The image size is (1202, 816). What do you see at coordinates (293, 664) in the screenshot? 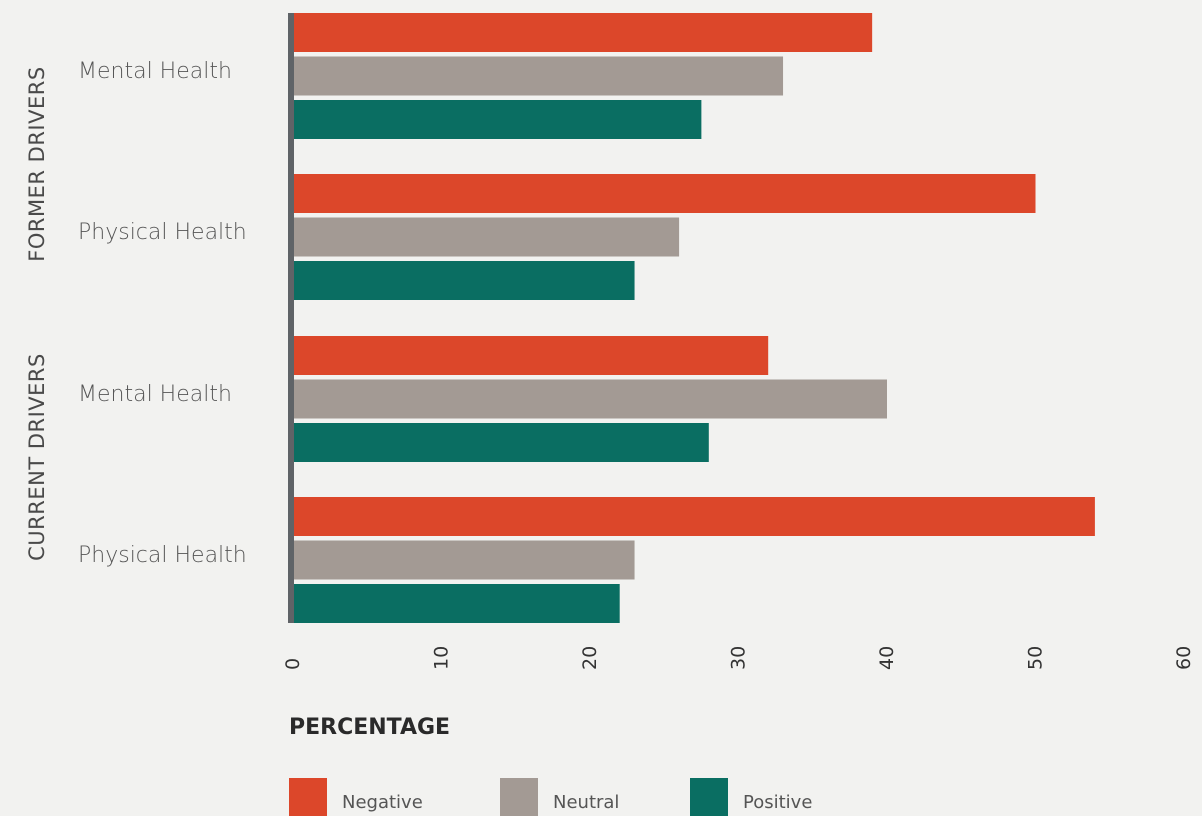
I see `x-tick-label: 0` at bounding box center [293, 664].